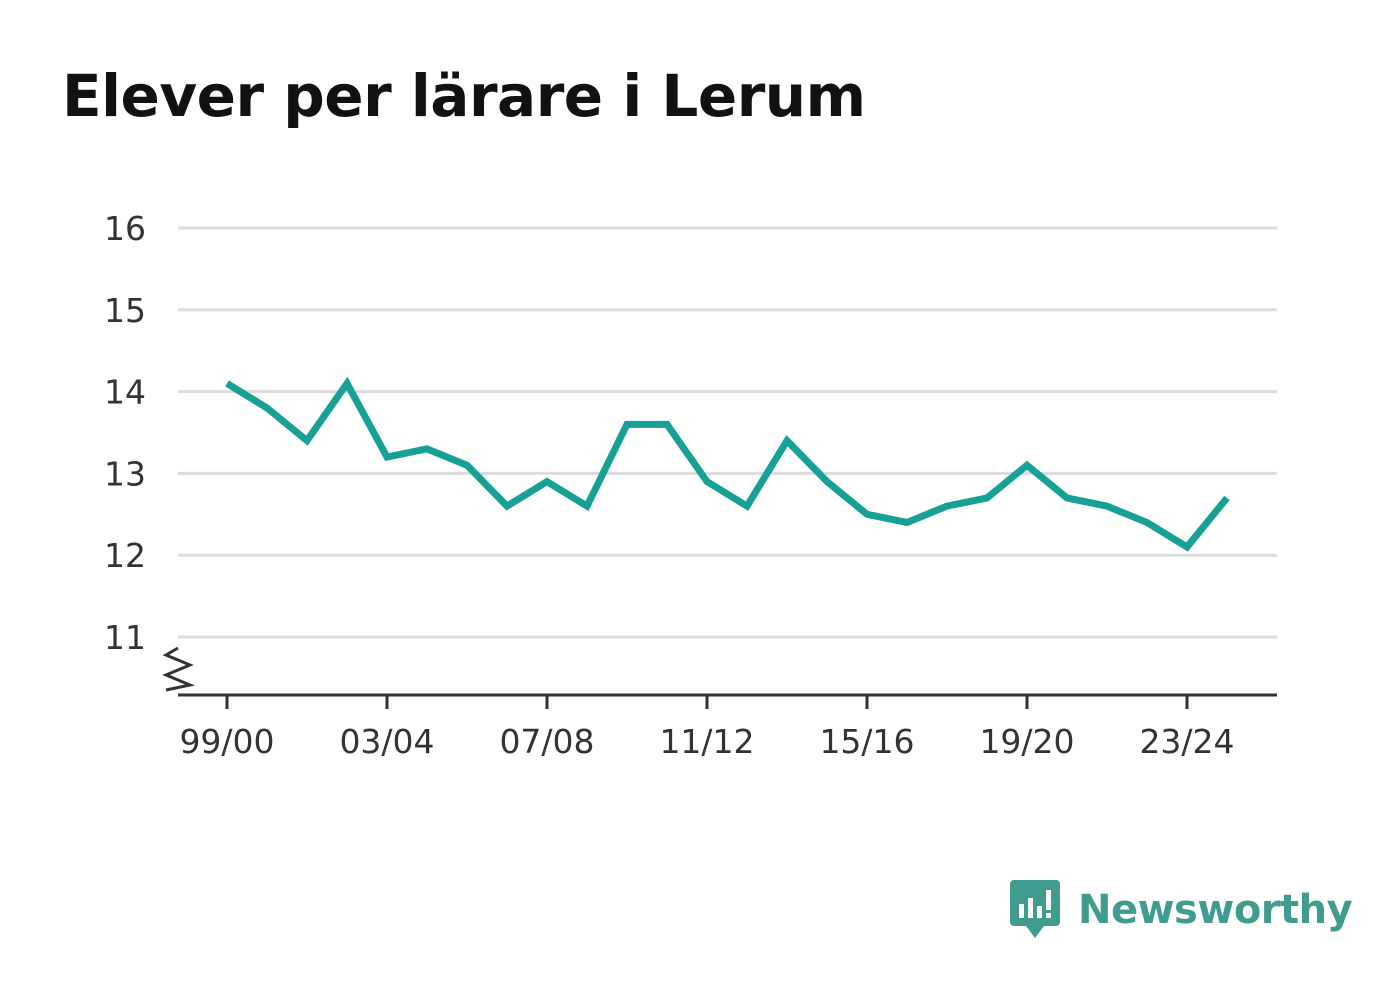 This screenshot has width=1382, height=999. I want to click on series-layer, so click(727, 464).